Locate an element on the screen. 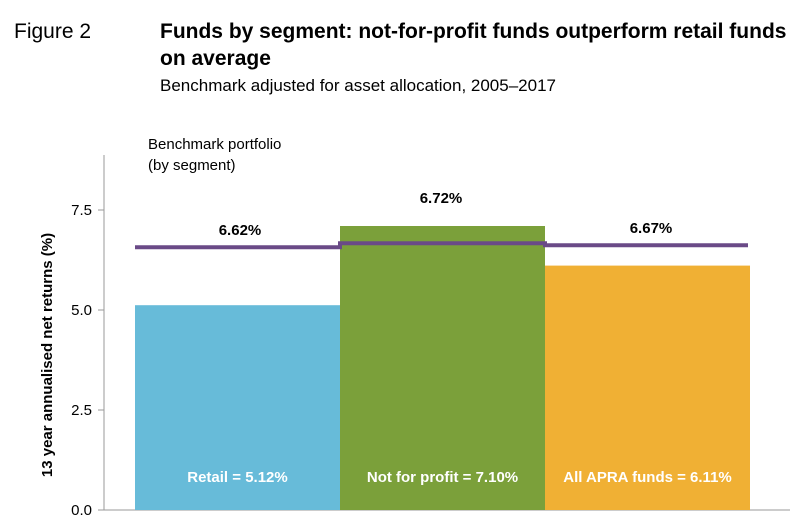 This screenshot has width=804, height=522. benchmark-value-label: 6.62% is located at coordinates (240, 230).